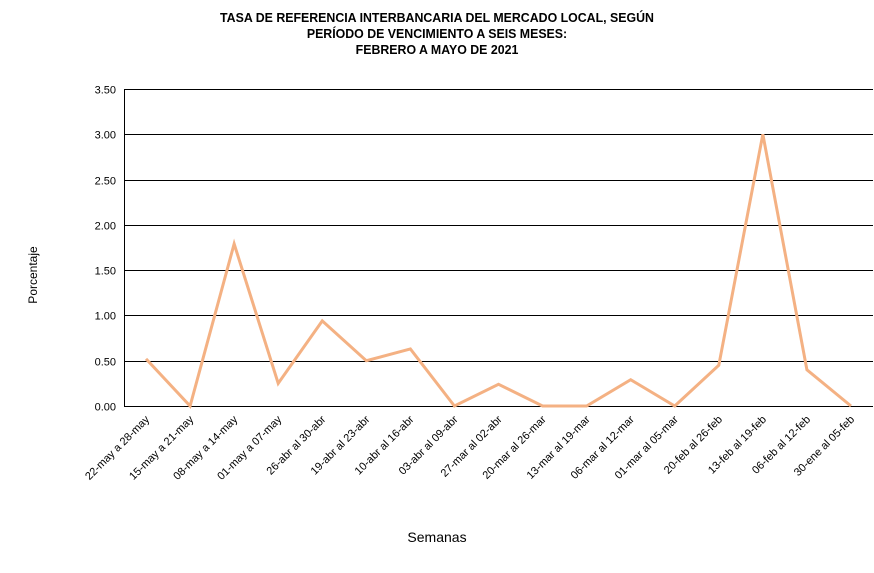  I want to click on y-tick-label: 1.50, so click(105, 272).